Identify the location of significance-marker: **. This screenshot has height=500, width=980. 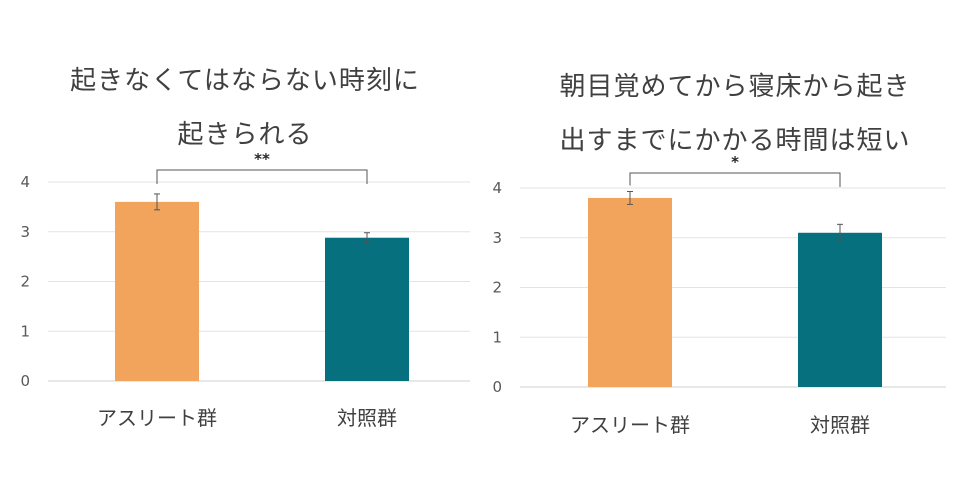
(262, 159).